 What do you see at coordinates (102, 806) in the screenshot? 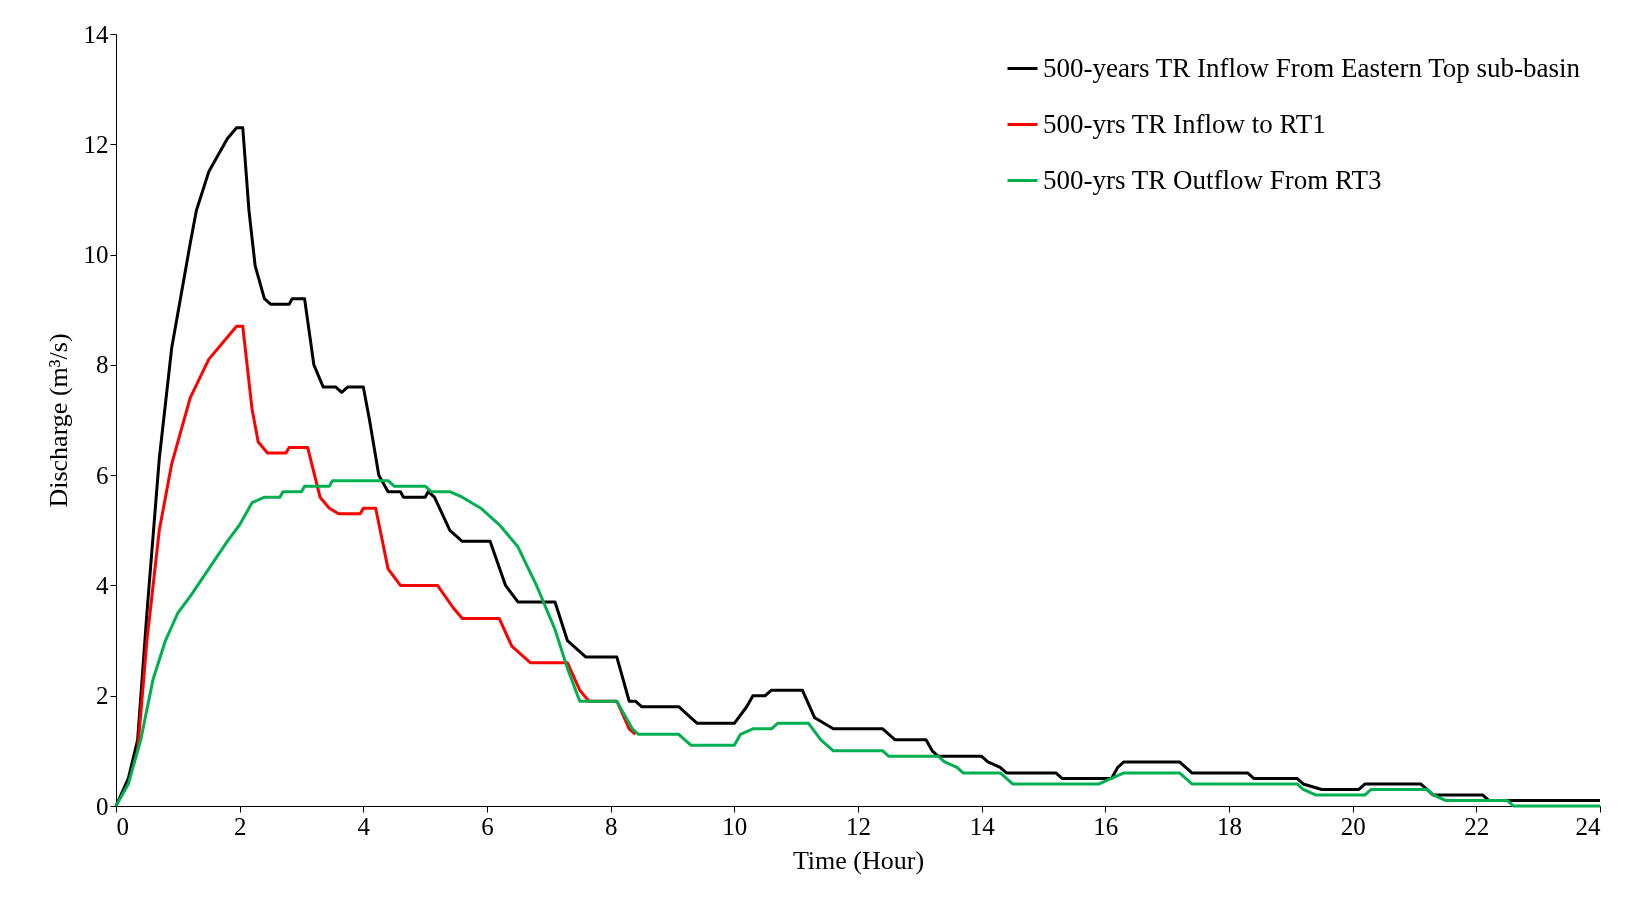
I see `y-tick-label: 0` at bounding box center [102, 806].